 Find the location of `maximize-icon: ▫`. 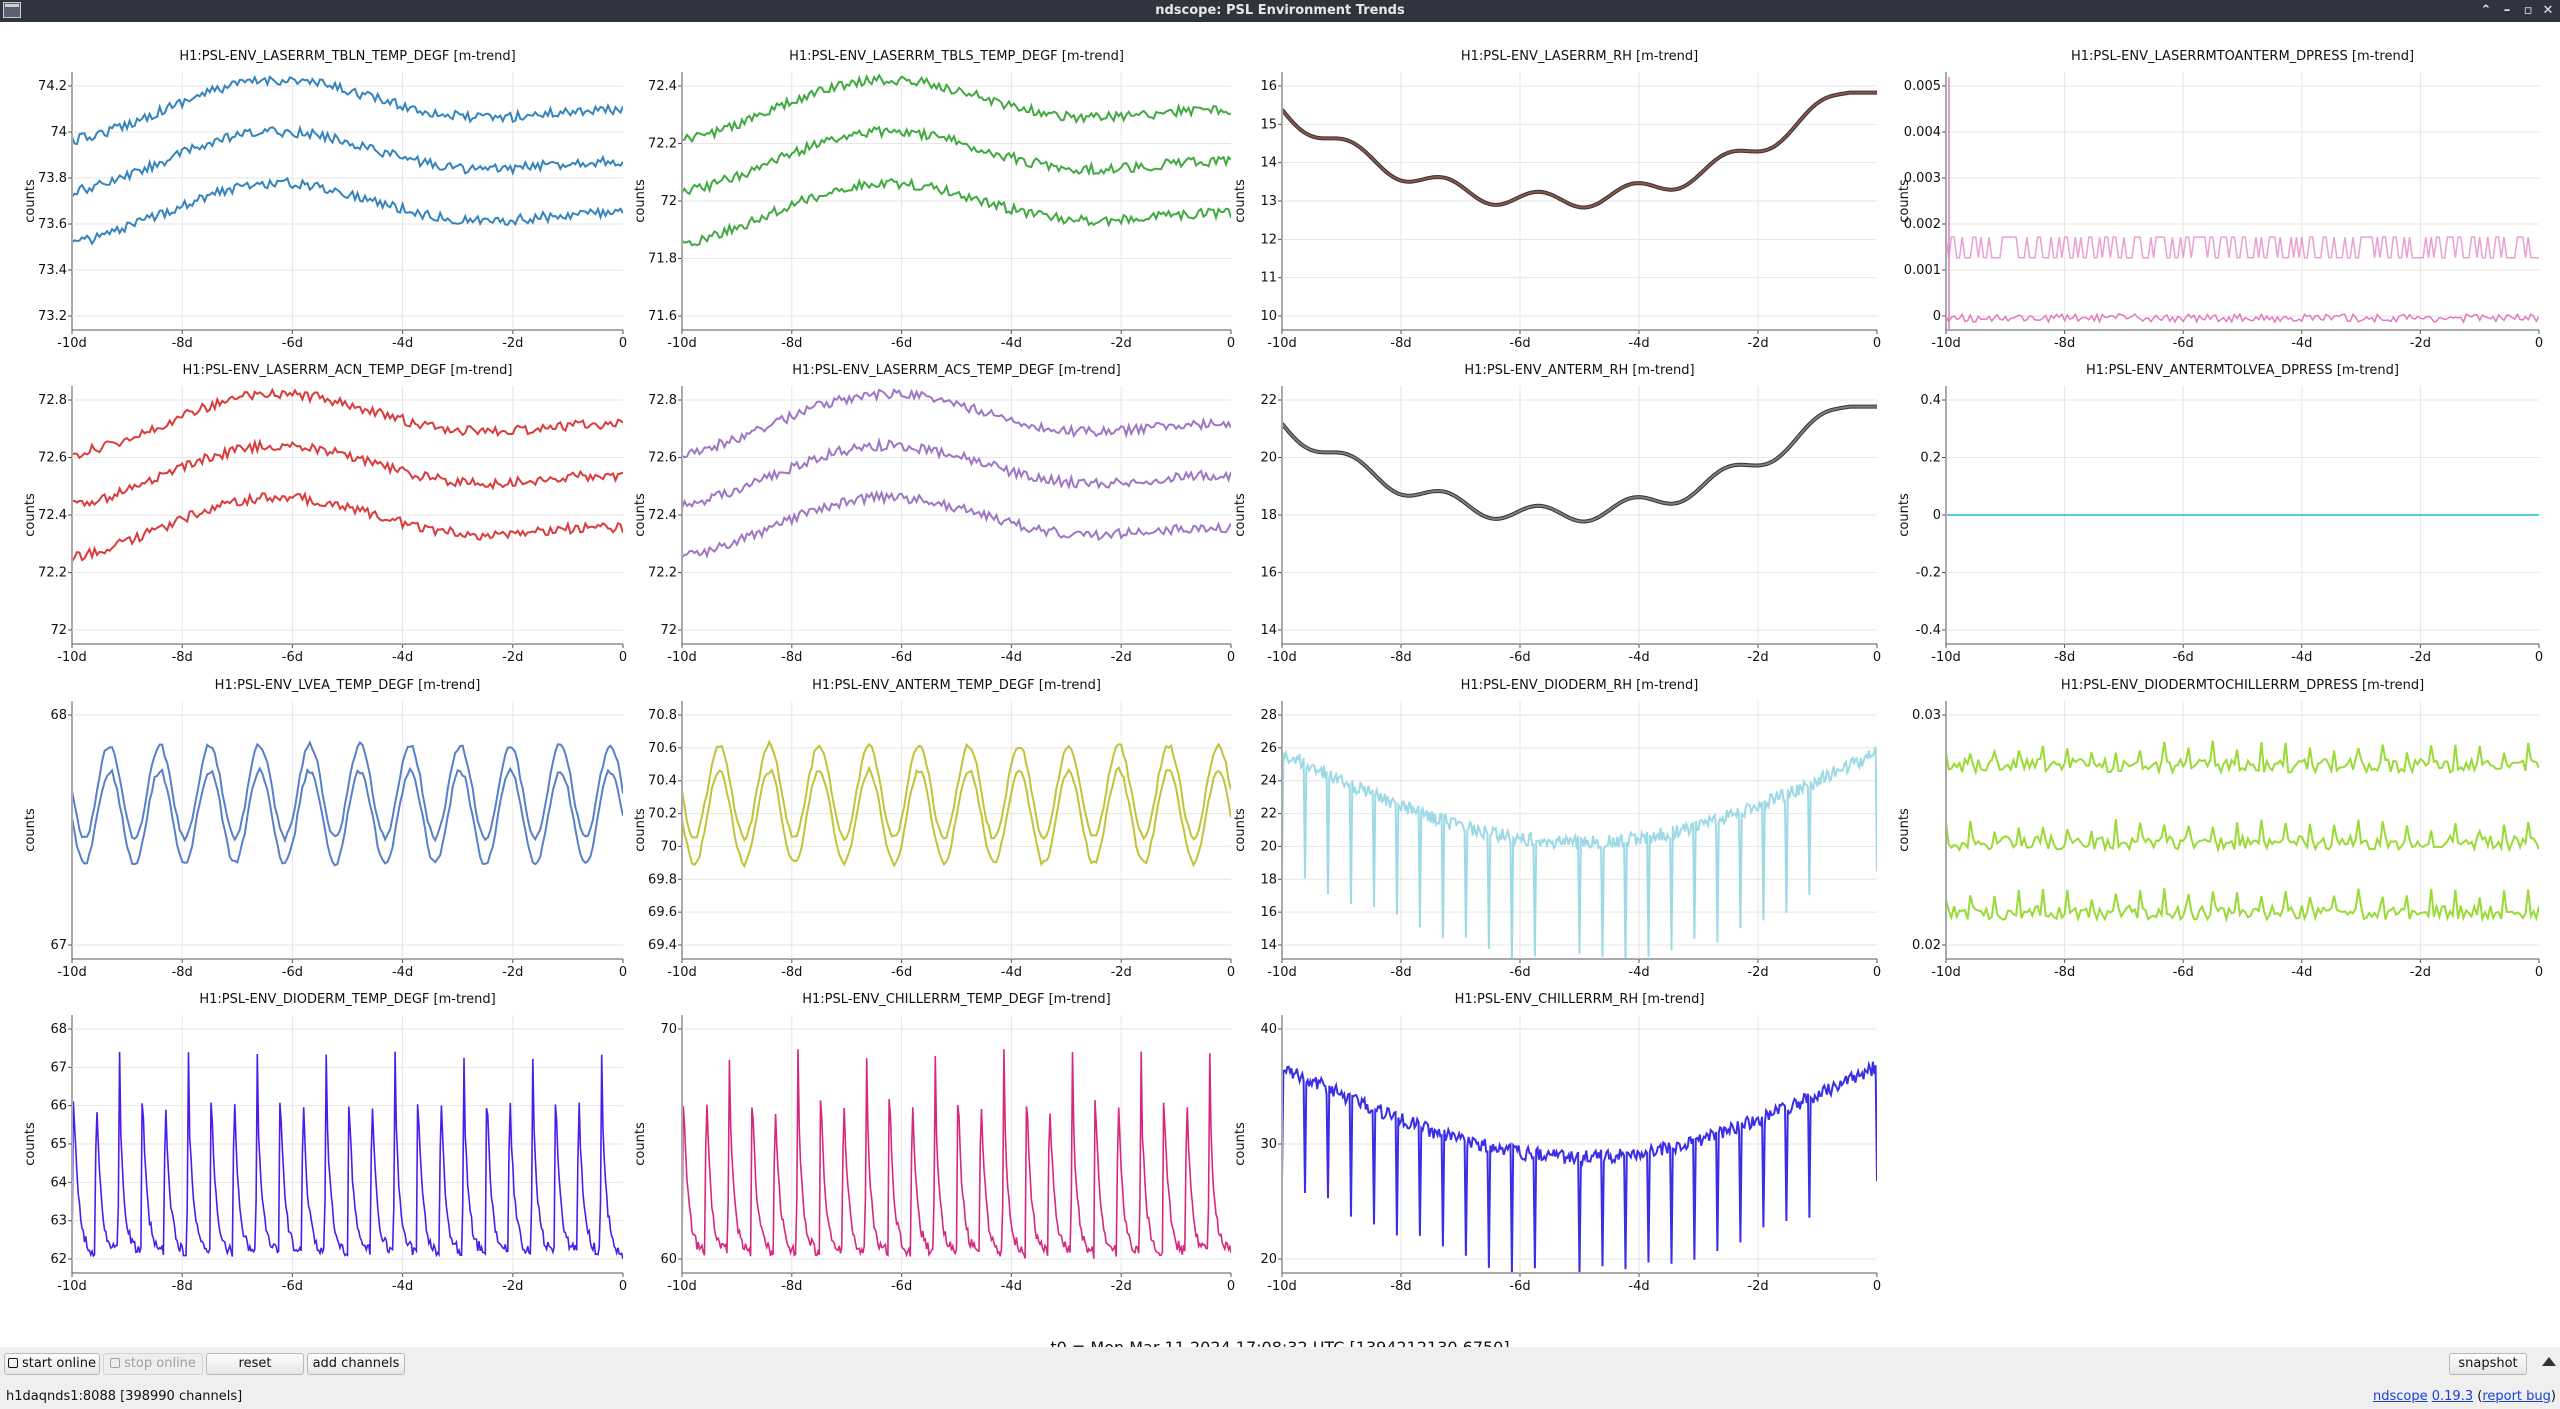

maximize-icon: ▫ is located at coordinates (2528, 10).